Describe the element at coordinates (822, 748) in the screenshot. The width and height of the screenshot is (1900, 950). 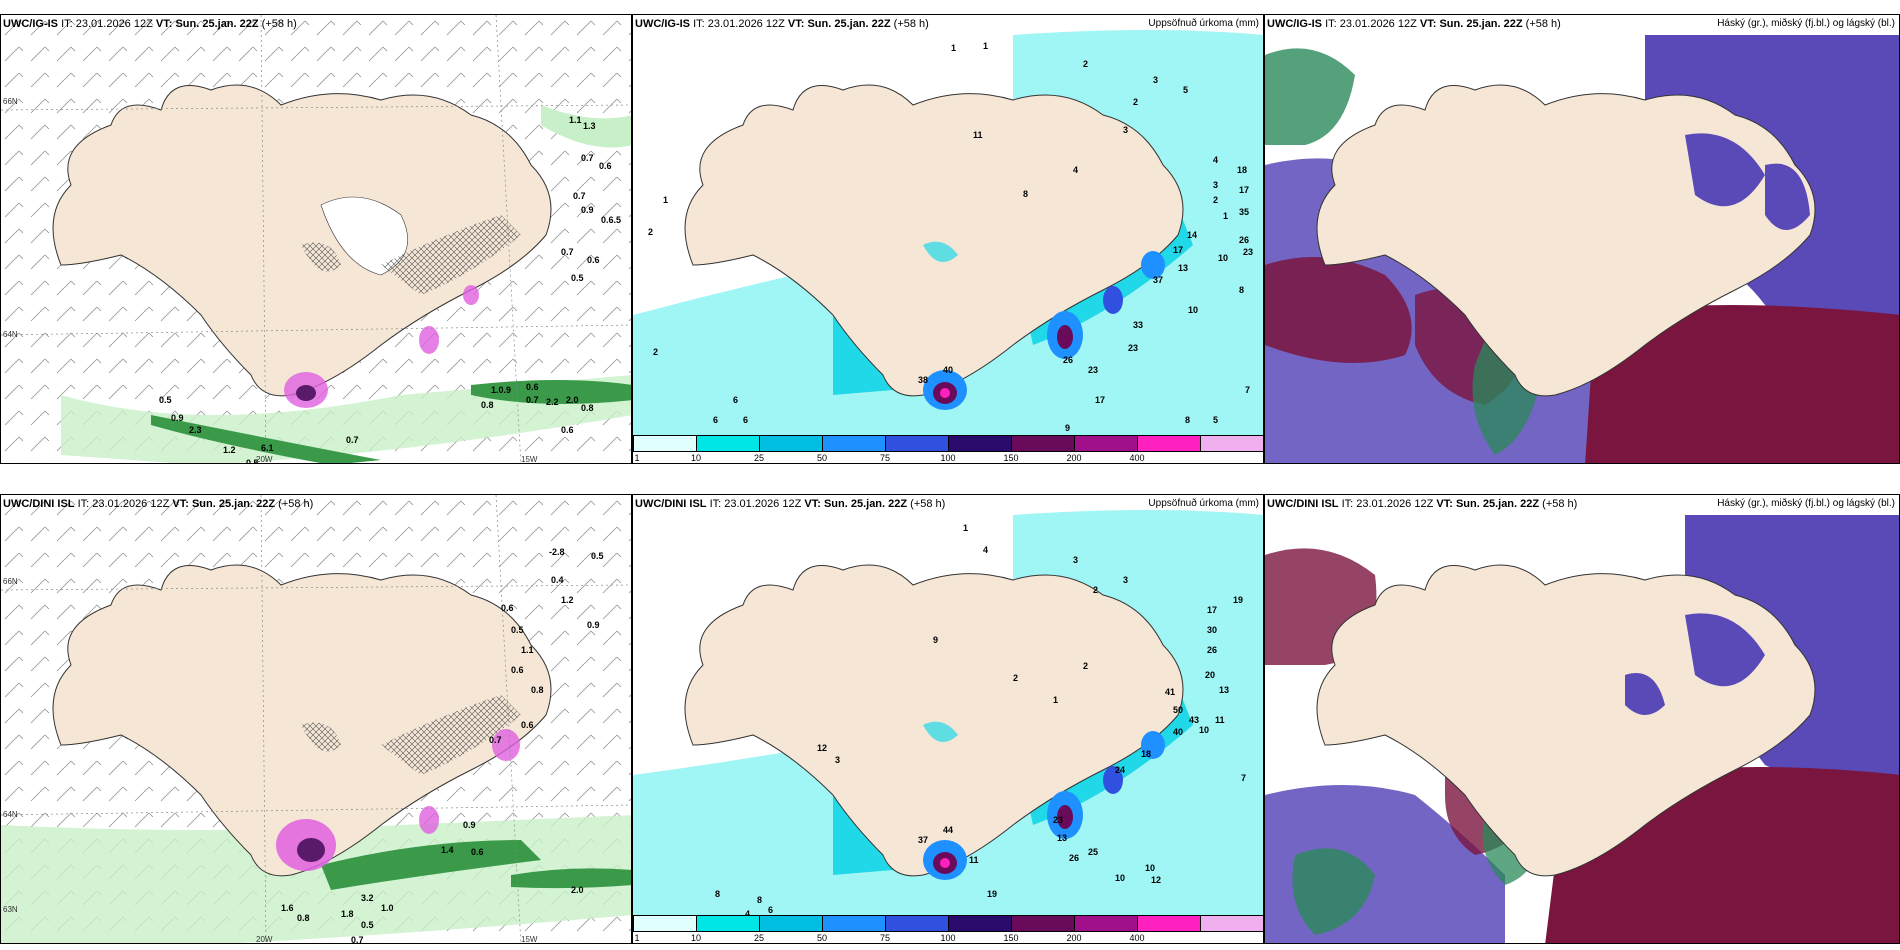
I see `map-value-label: 12` at that location.